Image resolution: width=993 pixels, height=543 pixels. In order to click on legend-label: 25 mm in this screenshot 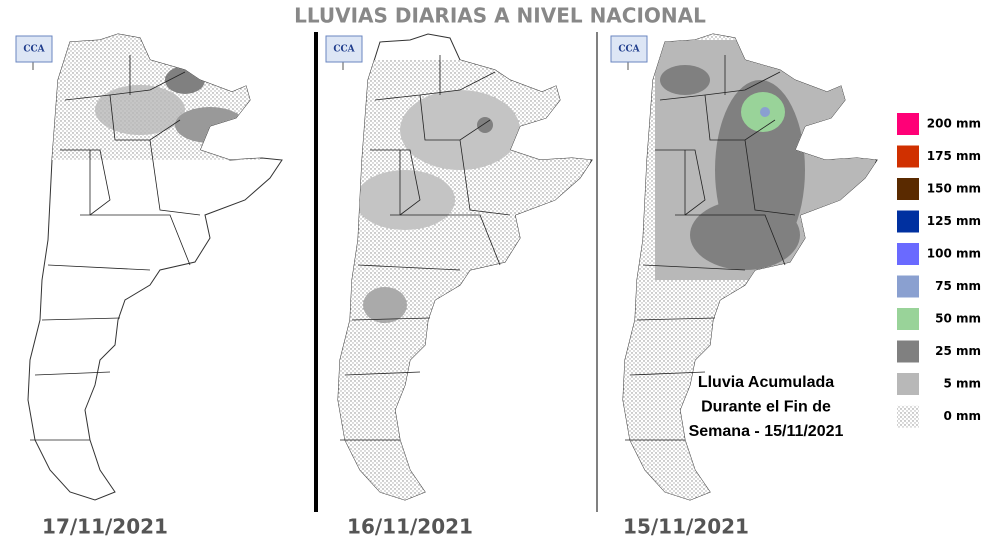, I will do `click(958, 351)`.